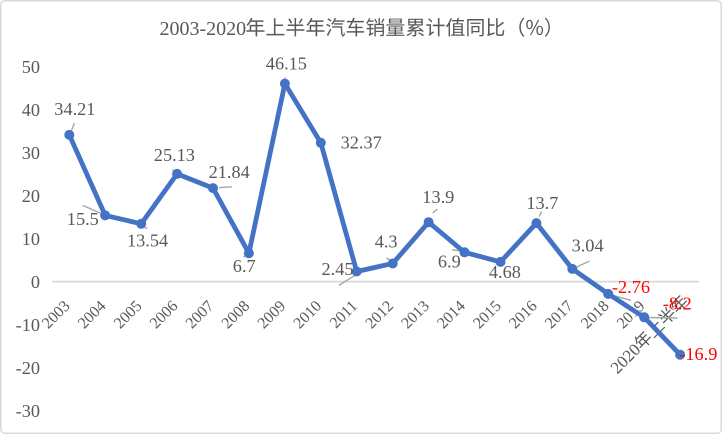 This screenshot has height=439, width=722. What do you see at coordinates (588, 246) in the screenshot?
I see `svg-text: 3.04` at bounding box center [588, 246].